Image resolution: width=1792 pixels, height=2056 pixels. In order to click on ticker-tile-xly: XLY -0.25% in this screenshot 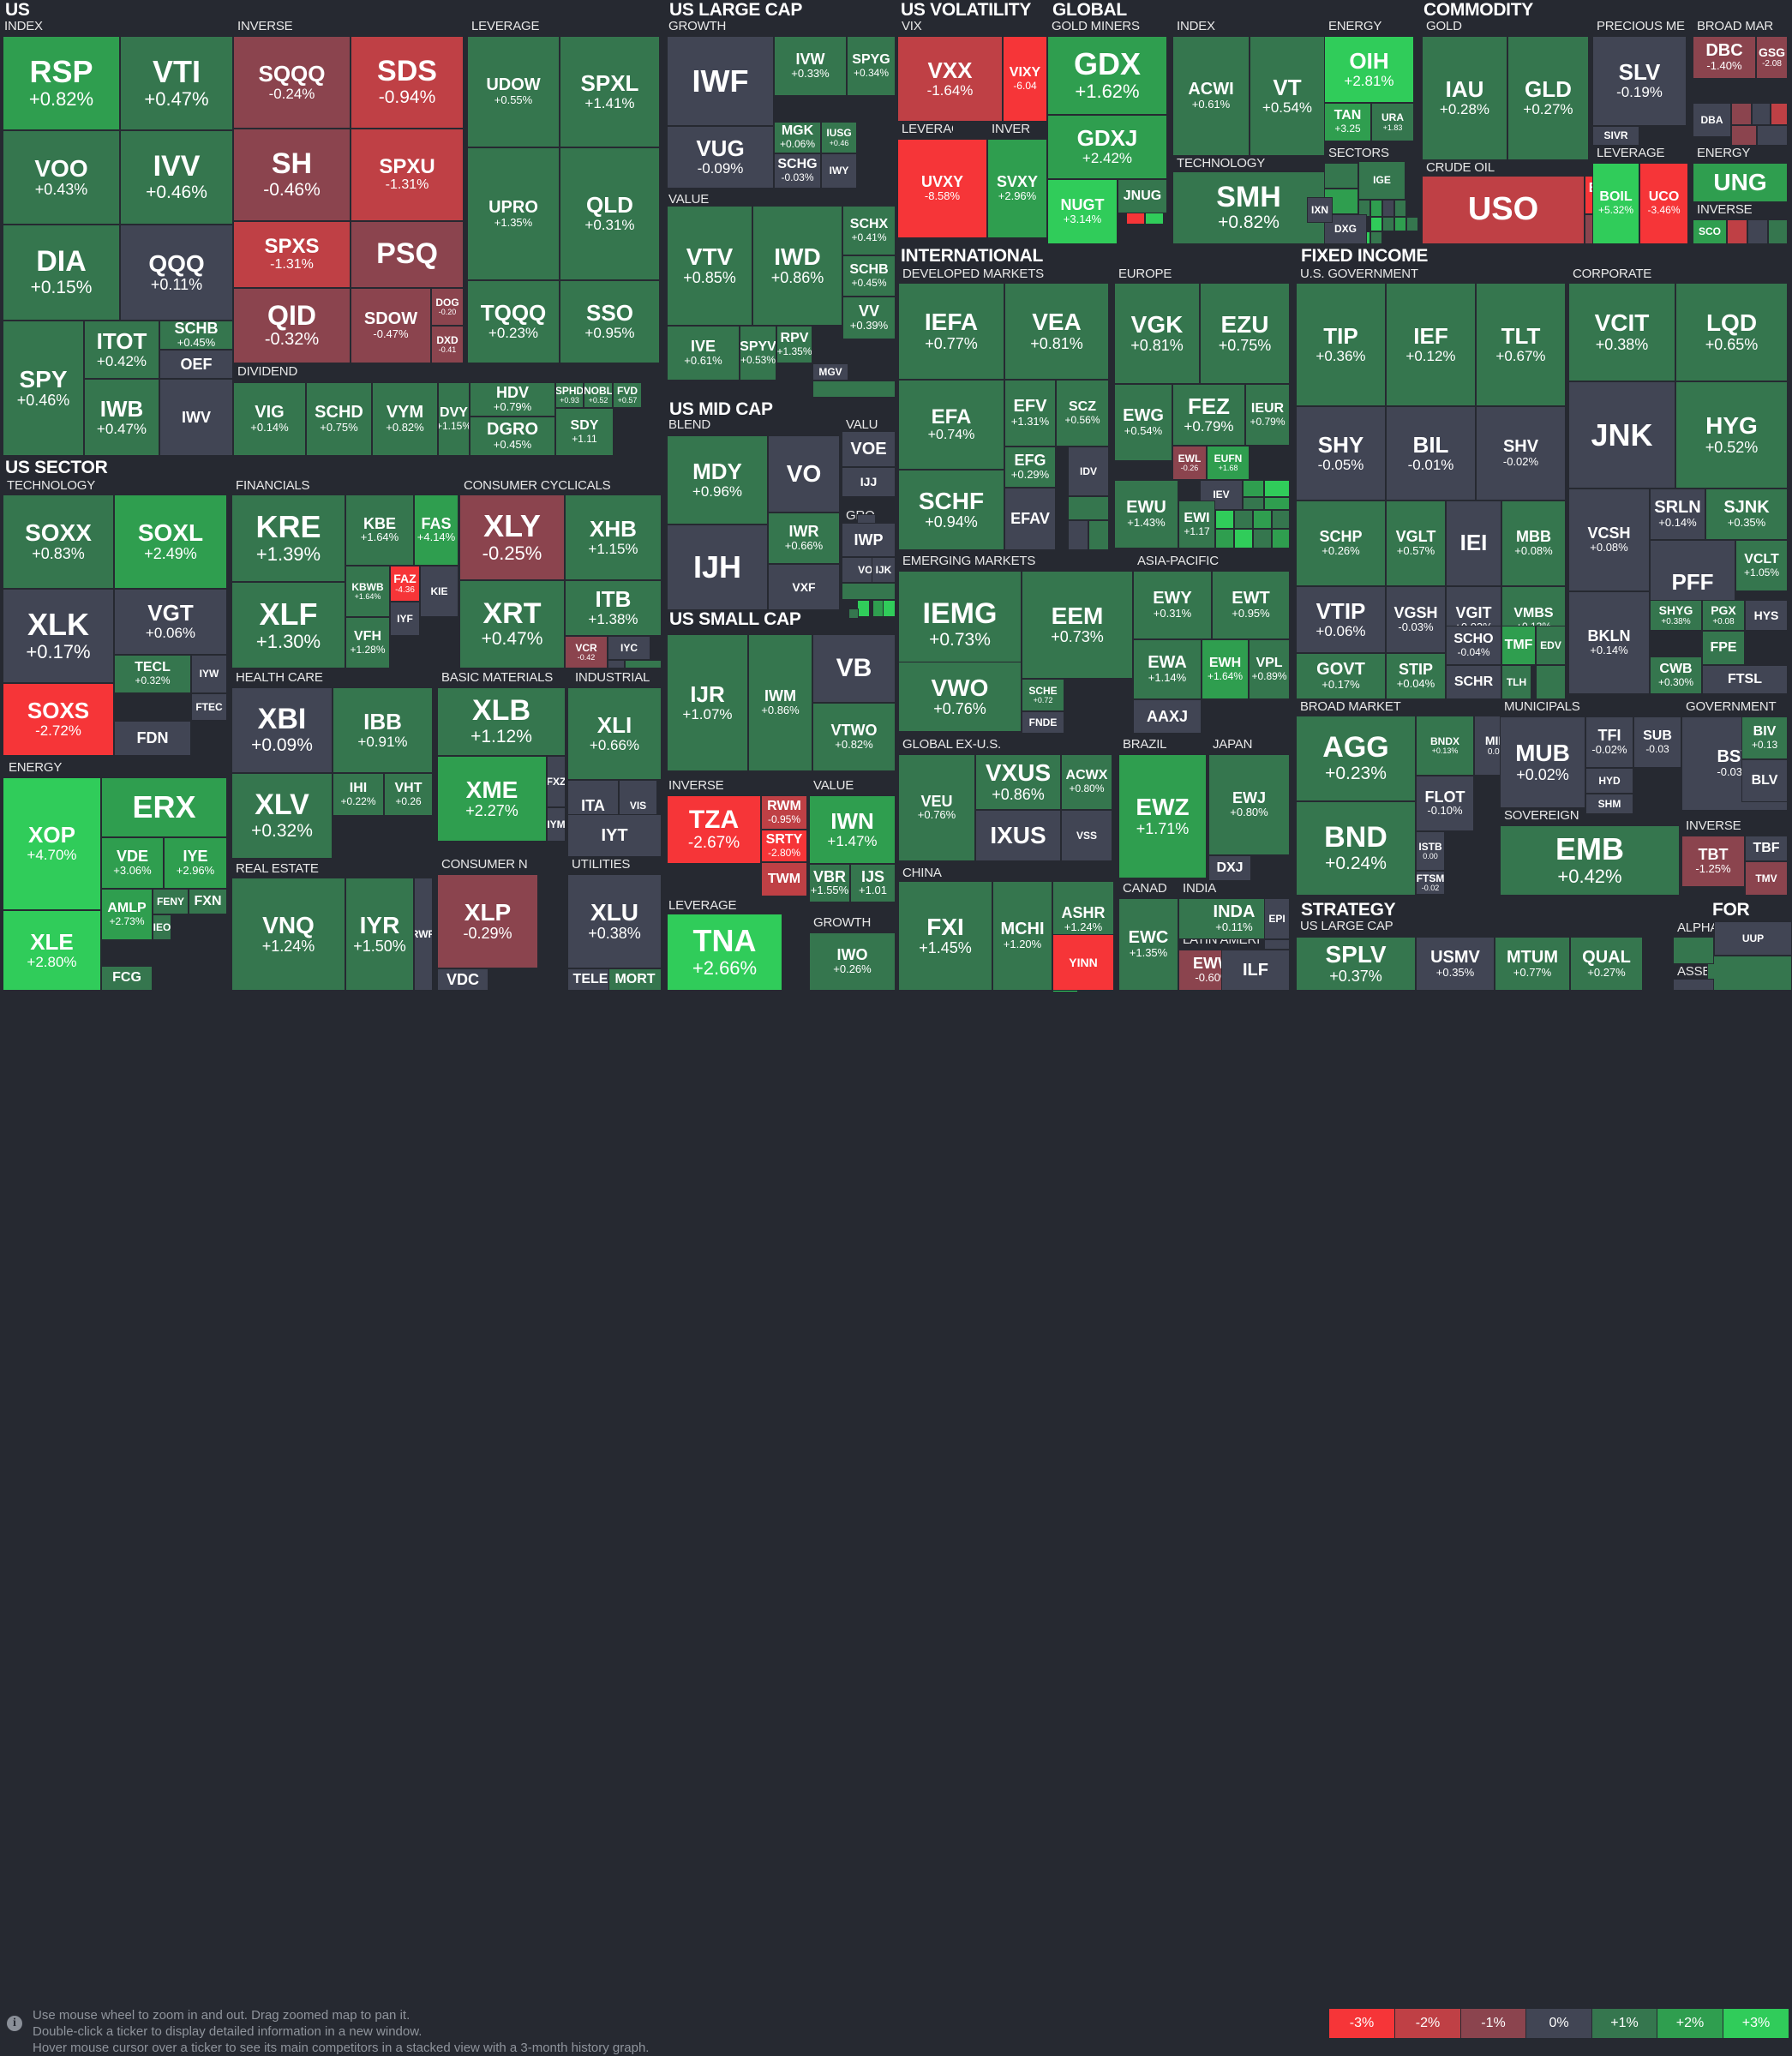, I will do `click(512, 537)`.